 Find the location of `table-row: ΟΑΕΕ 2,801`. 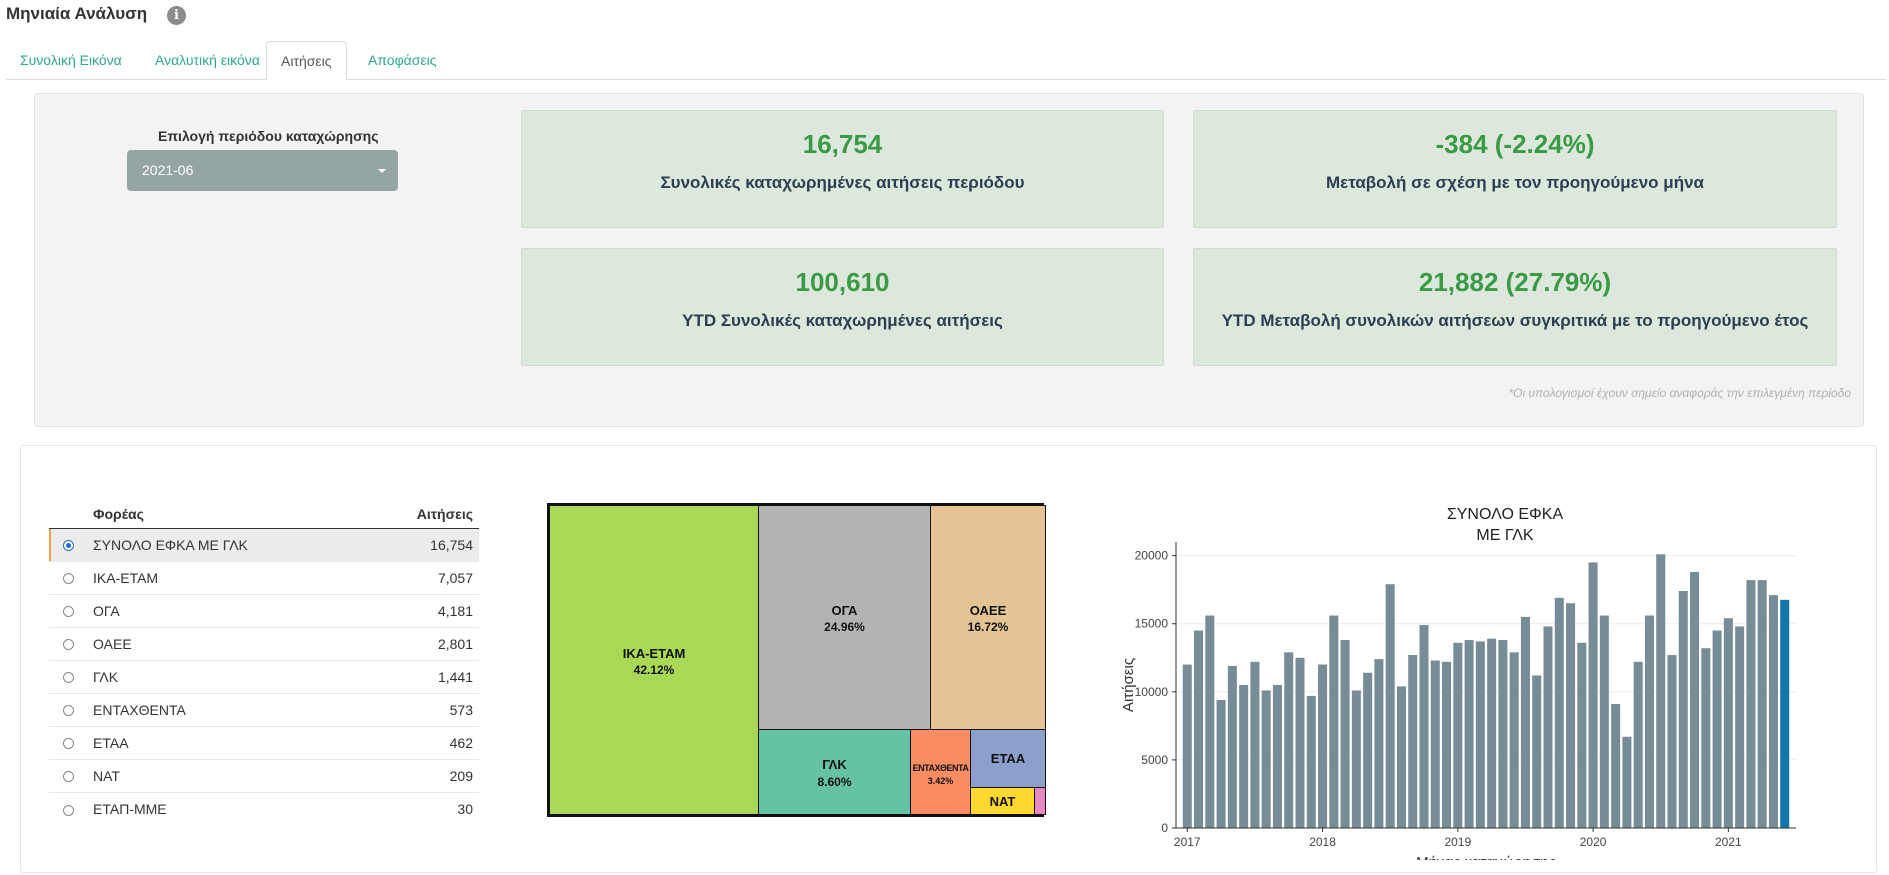

table-row: ΟΑΕΕ 2,801 is located at coordinates (264, 643).